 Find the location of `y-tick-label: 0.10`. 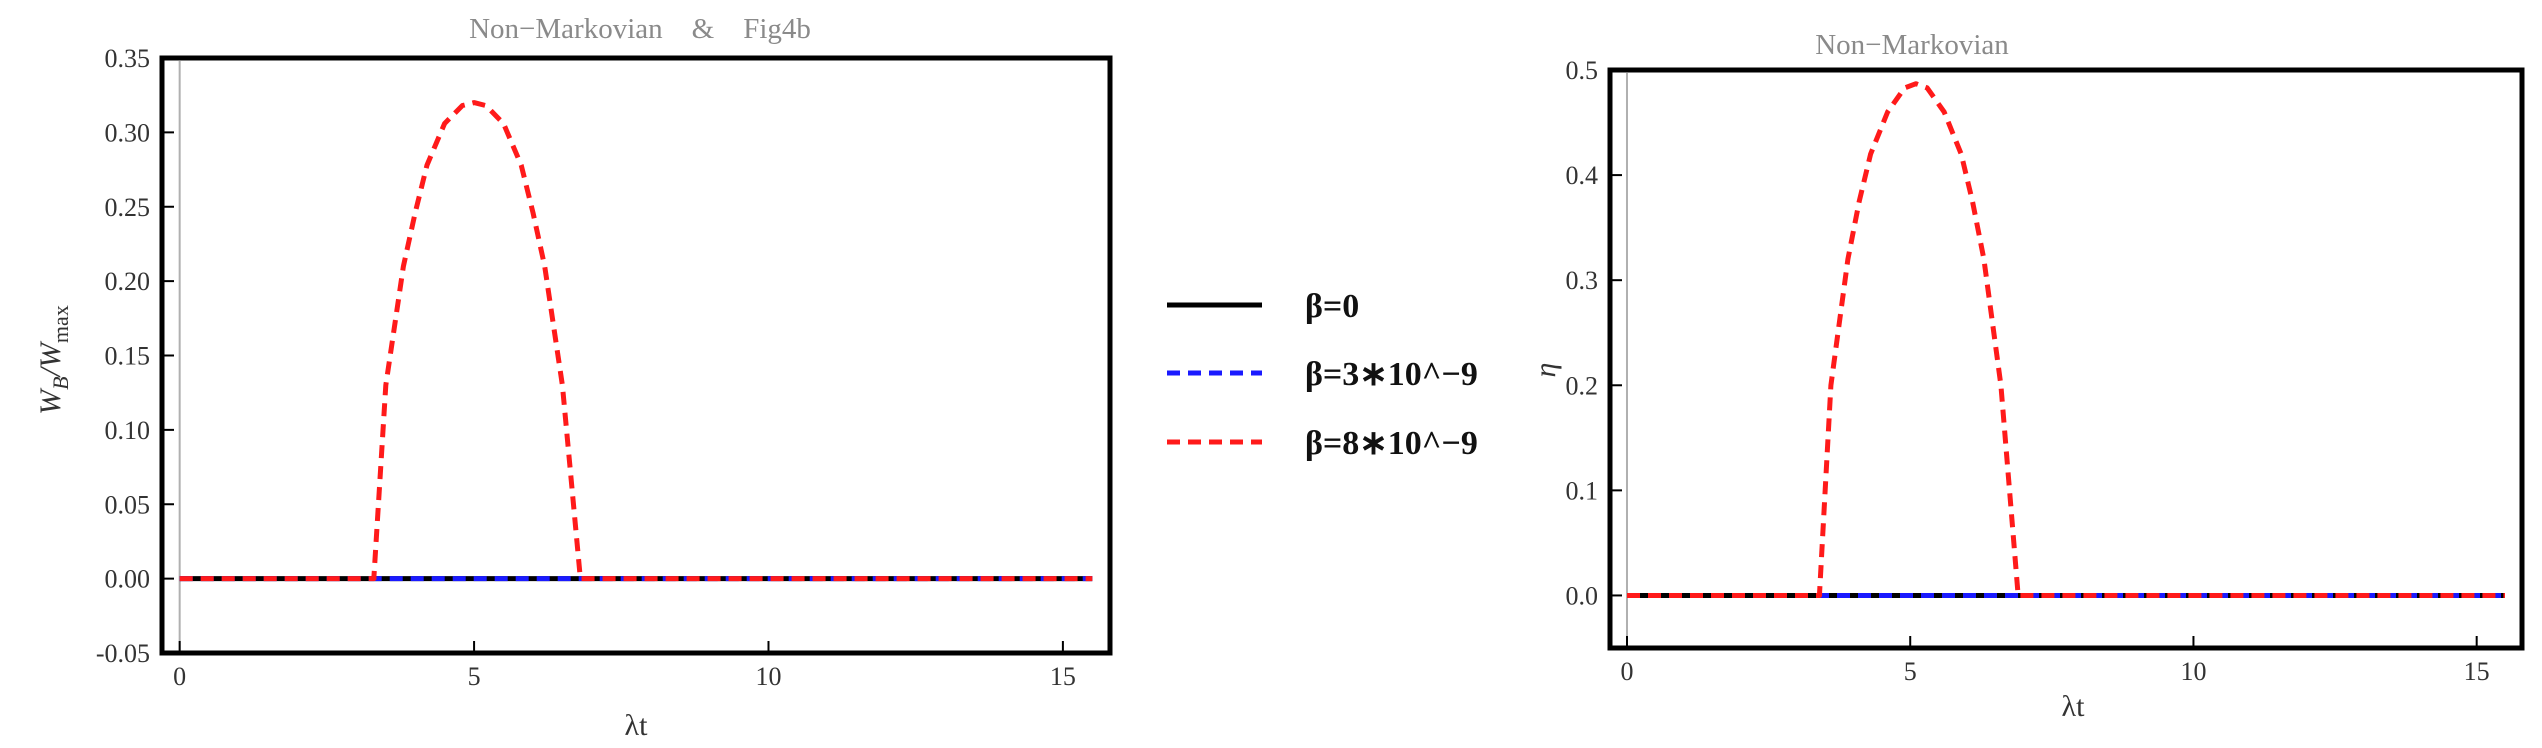

y-tick-label: 0.10 is located at coordinates (128, 430).